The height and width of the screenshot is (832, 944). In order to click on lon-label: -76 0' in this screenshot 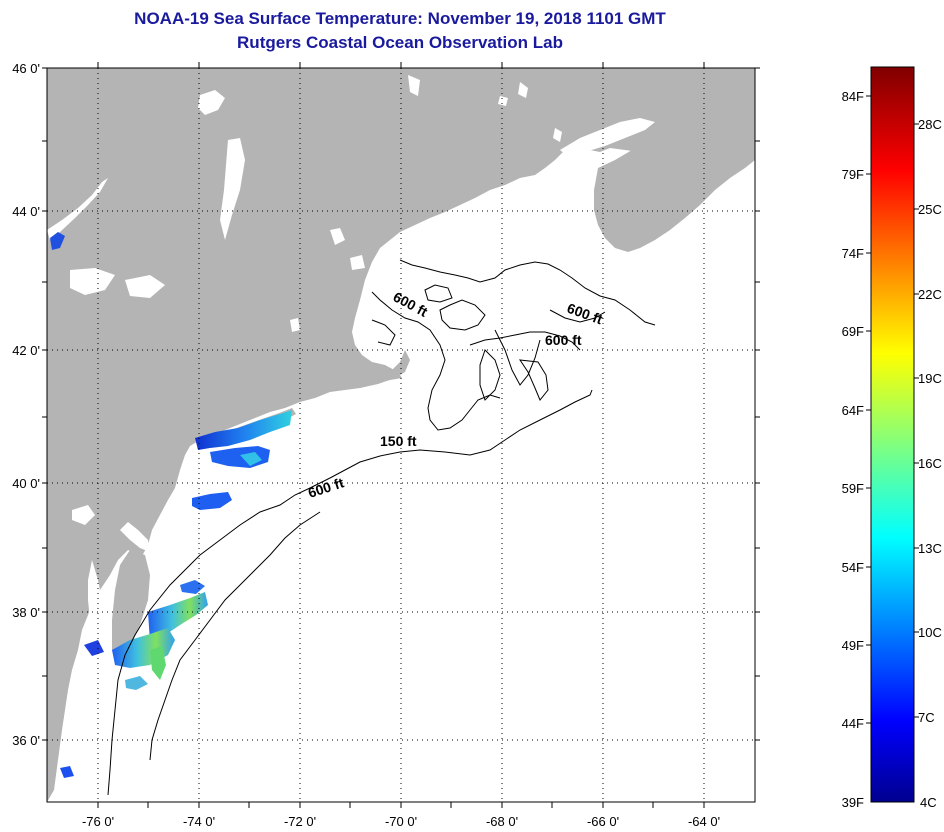, I will do `click(98, 821)`.